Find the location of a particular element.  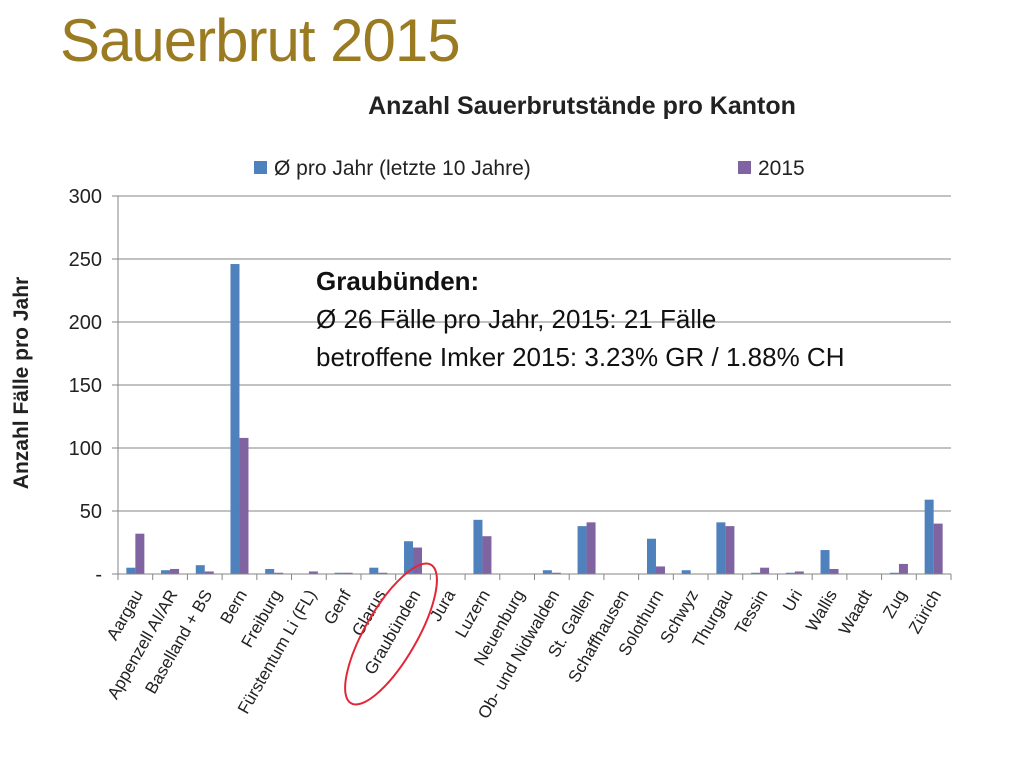

legend-item-avg: Ø pro Jahr (letzte 10 Jahre) is located at coordinates (392, 169).